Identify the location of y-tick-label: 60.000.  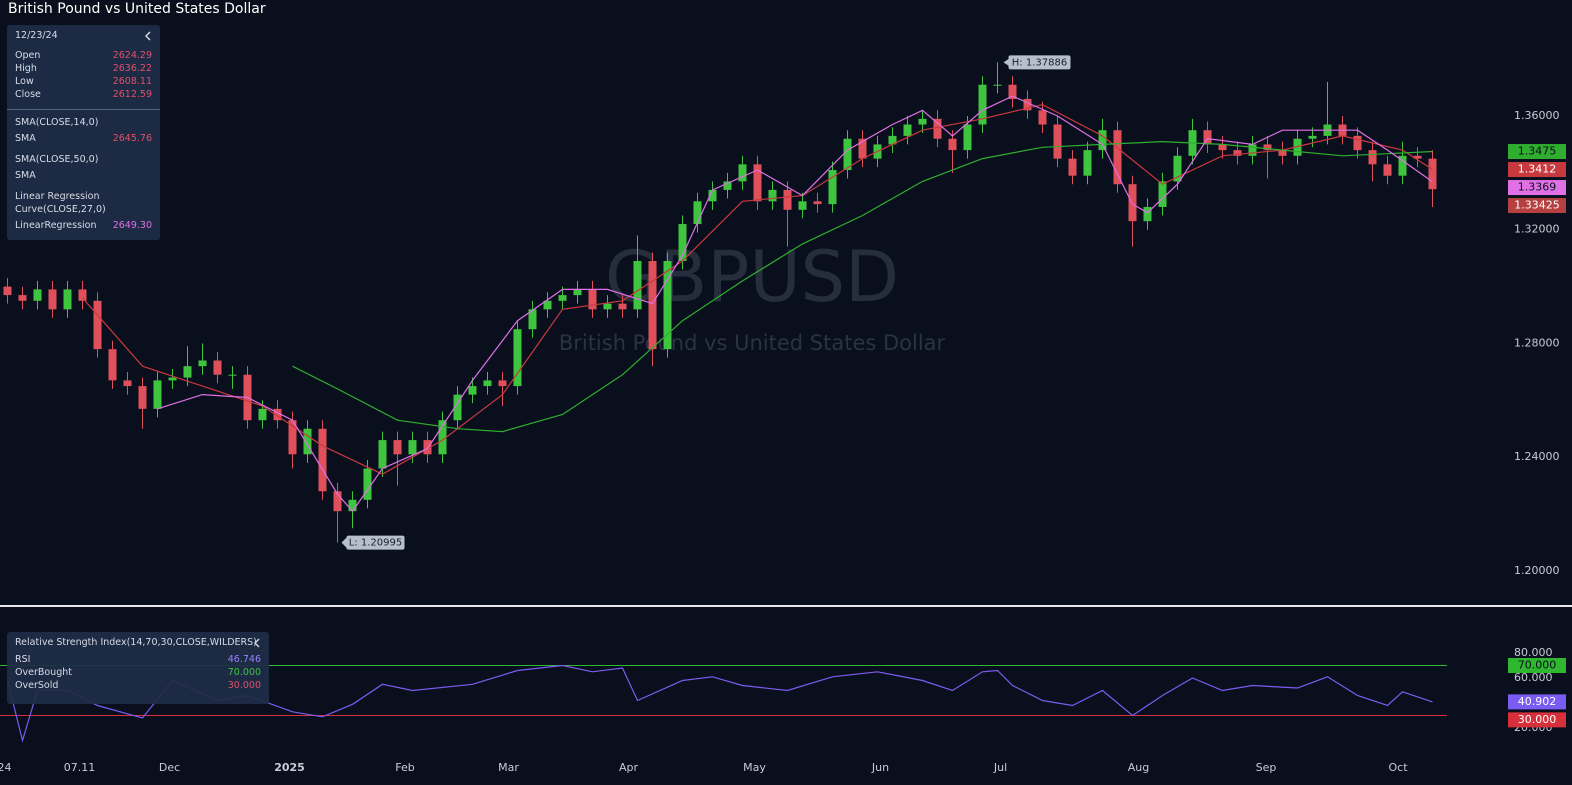
(1533, 677).